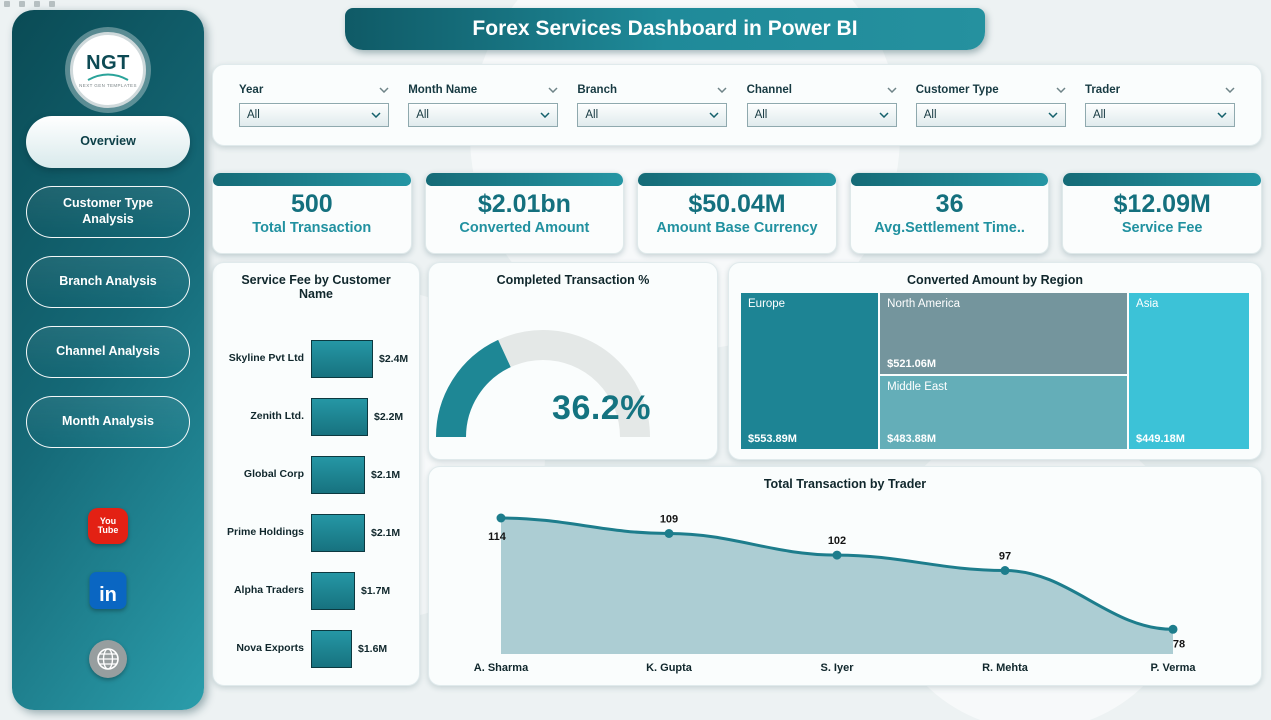 Image resolution: width=1271 pixels, height=720 pixels. Describe the element at coordinates (1173, 629) in the screenshot. I see `data-point-p-verma` at that location.